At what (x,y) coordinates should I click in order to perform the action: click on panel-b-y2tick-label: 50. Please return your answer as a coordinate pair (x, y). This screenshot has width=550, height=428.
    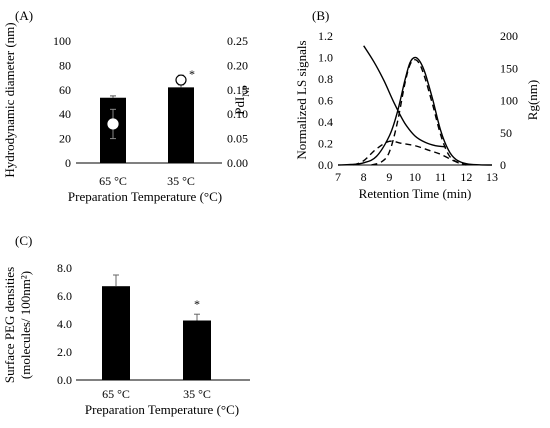
    Looking at the image, I should click on (506, 133).